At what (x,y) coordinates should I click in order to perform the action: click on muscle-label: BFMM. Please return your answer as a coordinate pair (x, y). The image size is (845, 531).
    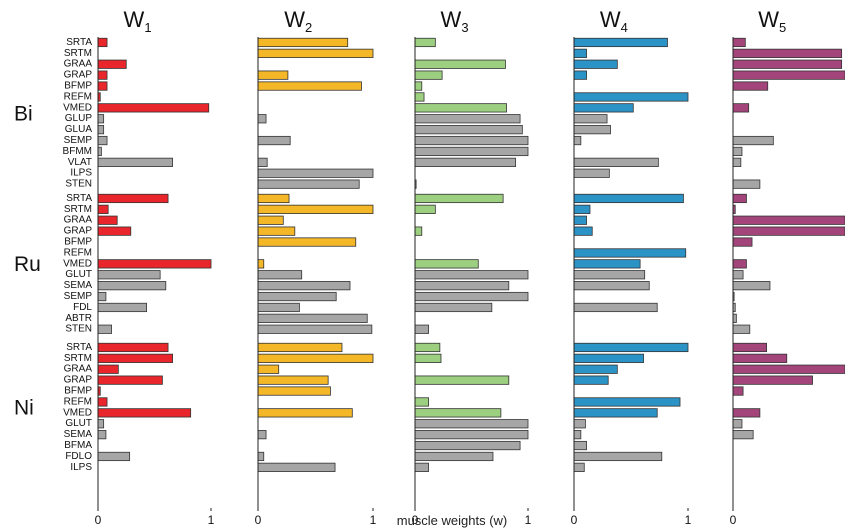
    Looking at the image, I should click on (77, 151).